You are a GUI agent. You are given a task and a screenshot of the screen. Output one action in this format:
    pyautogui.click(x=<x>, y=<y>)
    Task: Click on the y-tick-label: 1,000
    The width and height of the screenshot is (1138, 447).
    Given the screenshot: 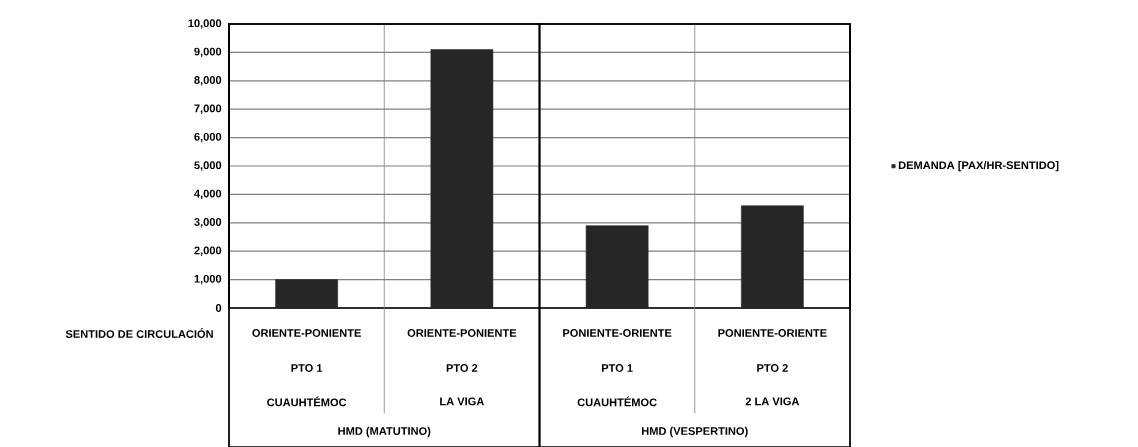 What is the action you would take?
    pyautogui.click(x=208, y=279)
    